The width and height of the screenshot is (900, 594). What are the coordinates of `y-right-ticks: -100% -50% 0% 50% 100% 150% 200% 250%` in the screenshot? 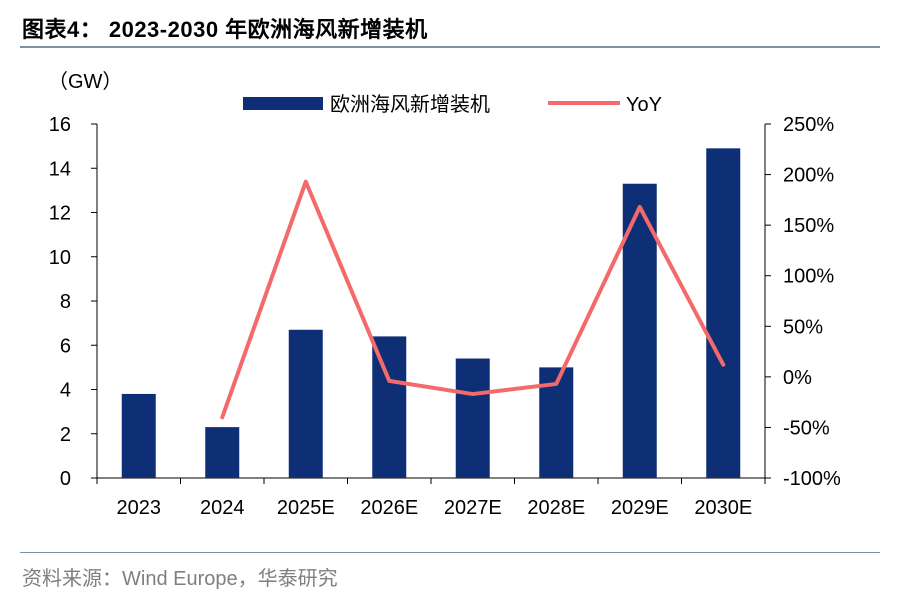 It's located at (803, 302).